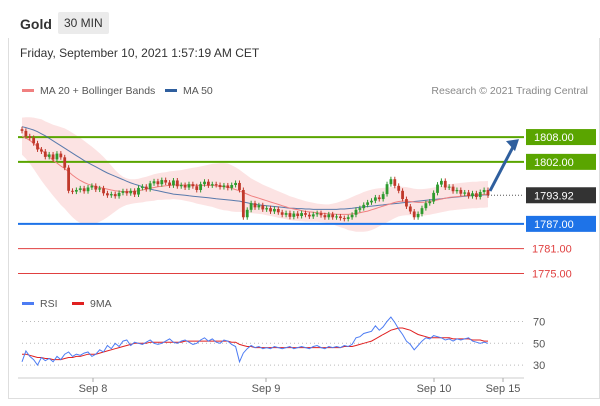  What do you see at coordinates (512, 145) in the screenshot?
I see `bias-arrow-head` at bounding box center [512, 145].